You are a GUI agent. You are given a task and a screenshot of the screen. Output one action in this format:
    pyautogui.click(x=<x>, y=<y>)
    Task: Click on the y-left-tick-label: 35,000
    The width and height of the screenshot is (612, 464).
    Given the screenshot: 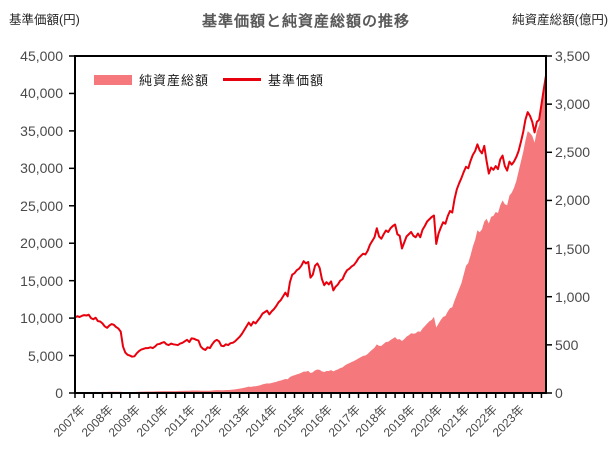 What is the action you would take?
    pyautogui.click(x=41, y=130)
    